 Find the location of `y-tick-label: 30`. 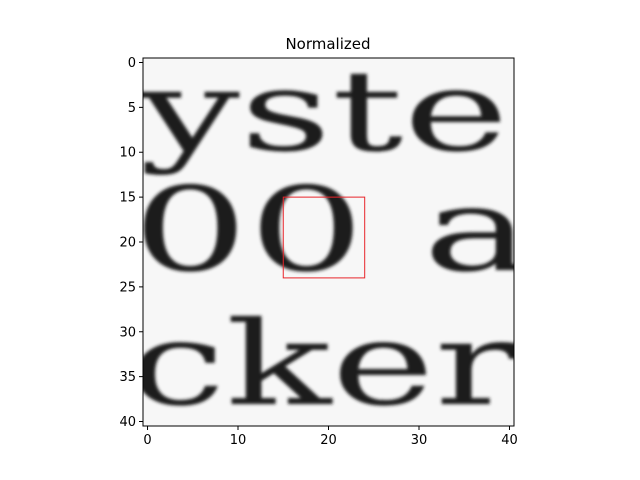

y-tick-label: 30 is located at coordinates (127, 332).